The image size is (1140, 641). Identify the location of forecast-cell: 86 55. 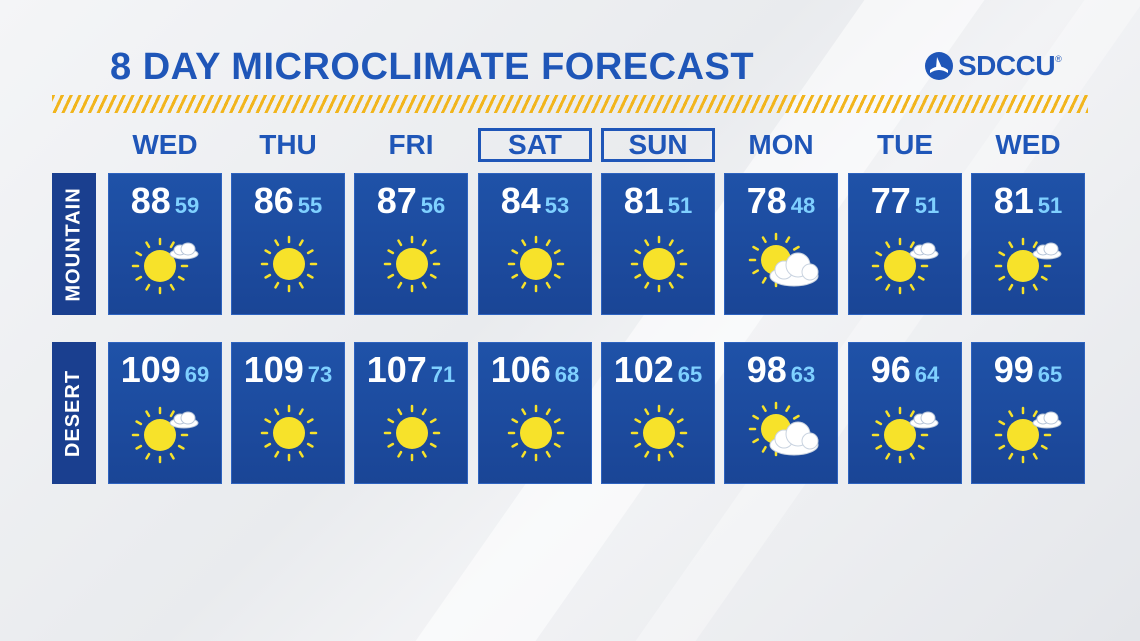
(288, 244).